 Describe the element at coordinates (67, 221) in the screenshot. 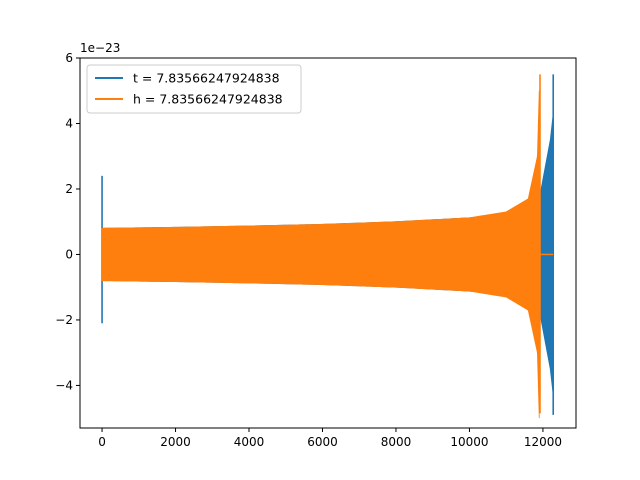

I see `y-axis: −4 −2 0 2 4 6` at that location.